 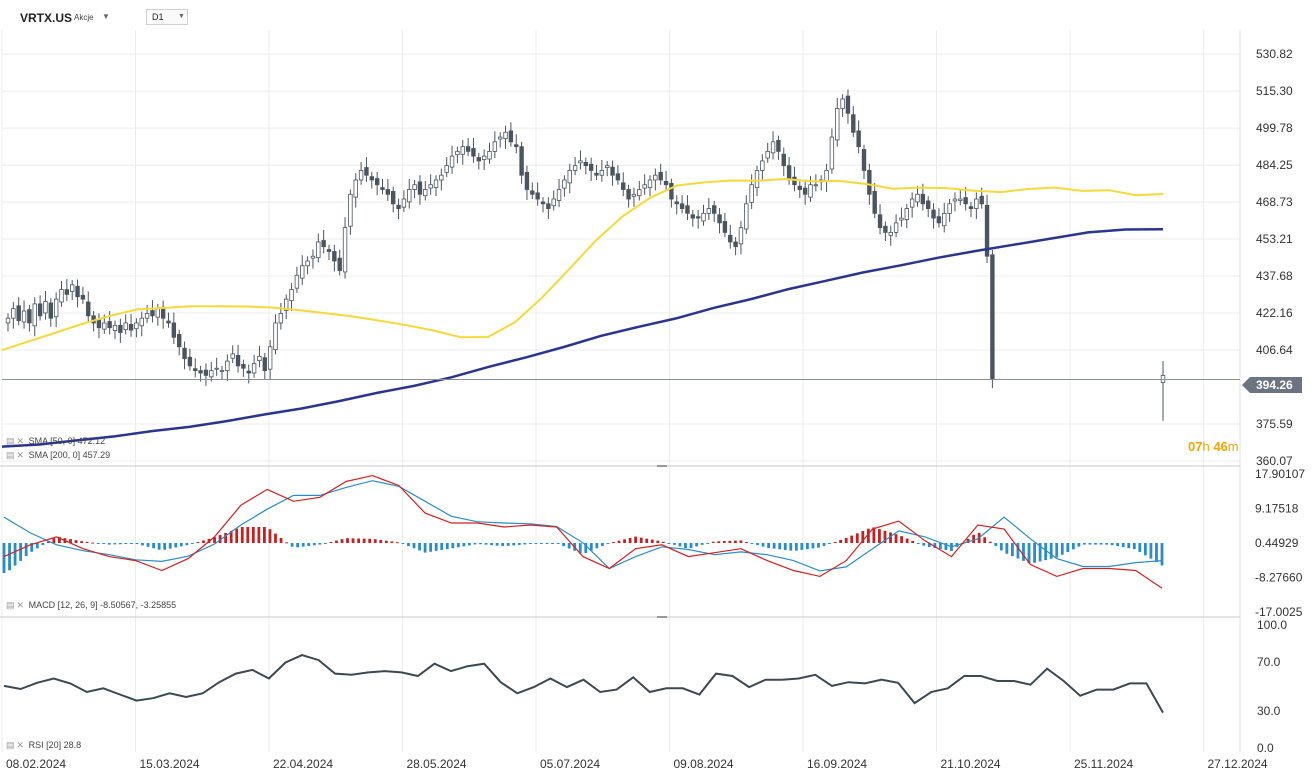 What do you see at coordinates (1274, 202) in the screenshot?
I see `price-tick-label: 468.73` at bounding box center [1274, 202].